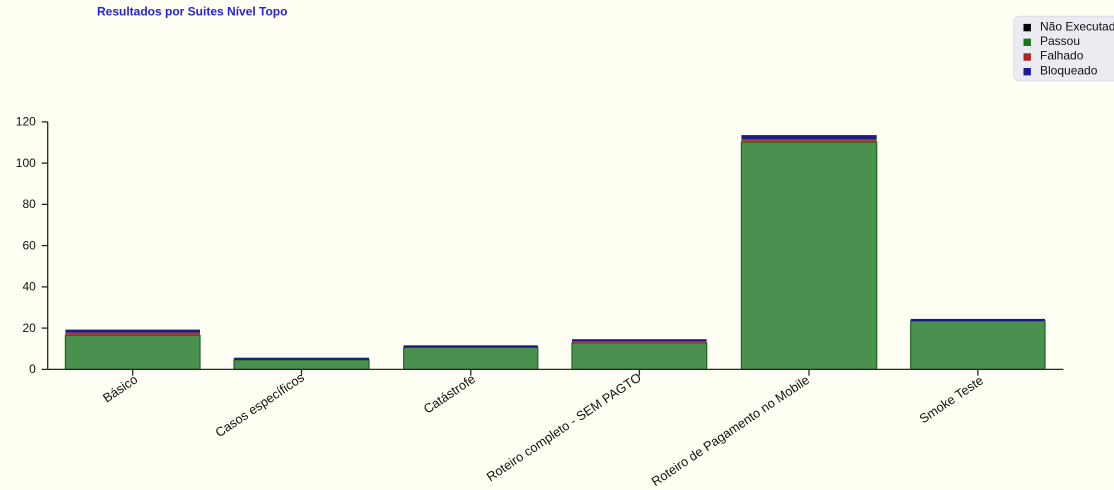 The image size is (1114, 490). What do you see at coordinates (29, 328) in the screenshot?
I see `svg-text: 20` at bounding box center [29, 328].